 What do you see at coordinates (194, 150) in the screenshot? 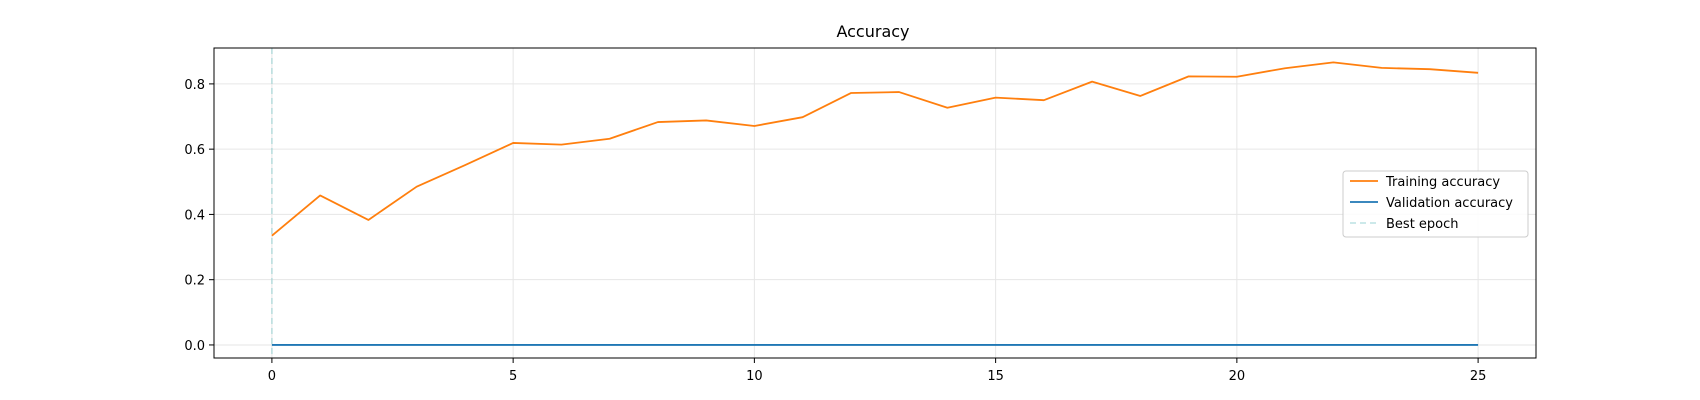
I see `y-tick-label: 0.6` at bounding box center [194, 150].